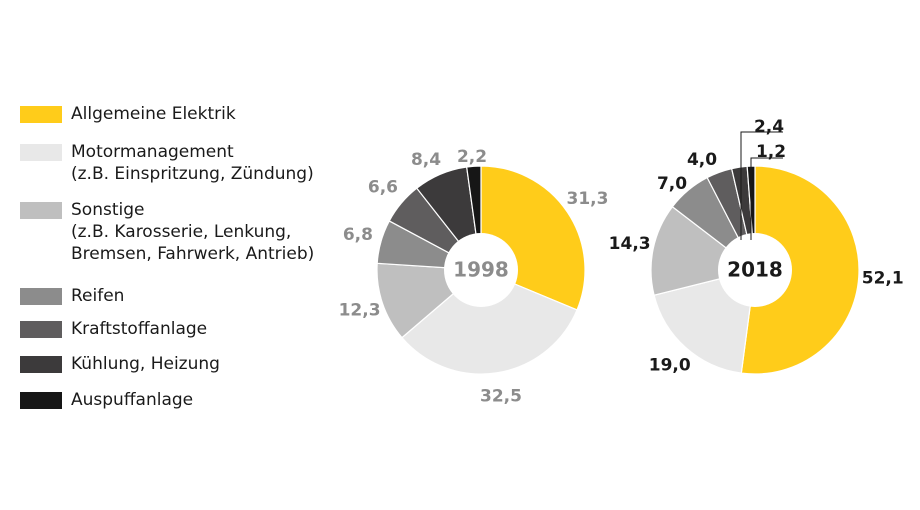  I want to click on data-label: 4,0, so click(702, 160).